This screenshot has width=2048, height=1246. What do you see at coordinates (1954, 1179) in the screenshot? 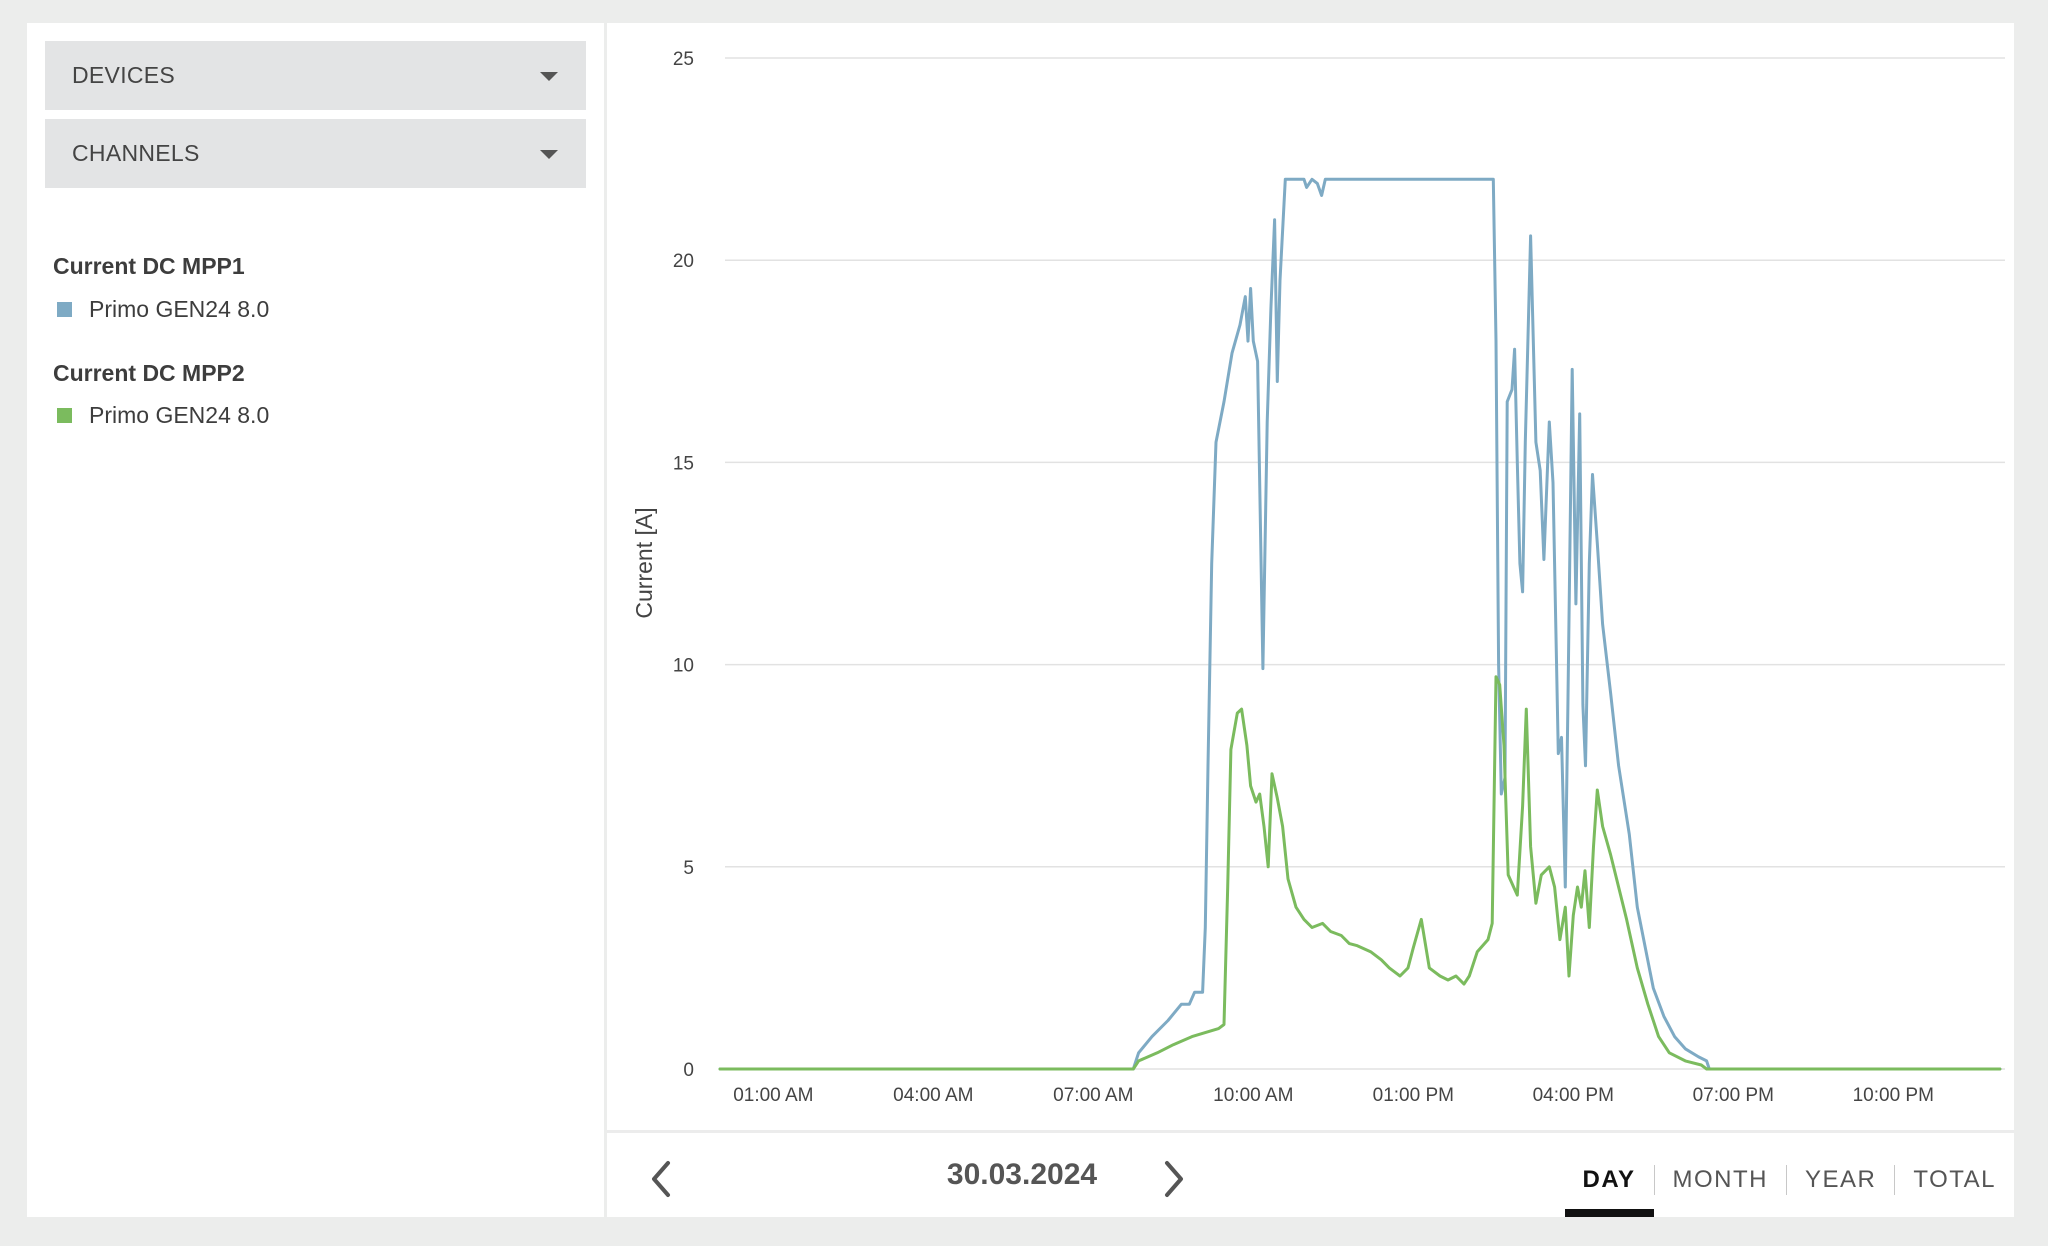
I see `tab-total: TOTAL` at bounding box center [1954, 1179].